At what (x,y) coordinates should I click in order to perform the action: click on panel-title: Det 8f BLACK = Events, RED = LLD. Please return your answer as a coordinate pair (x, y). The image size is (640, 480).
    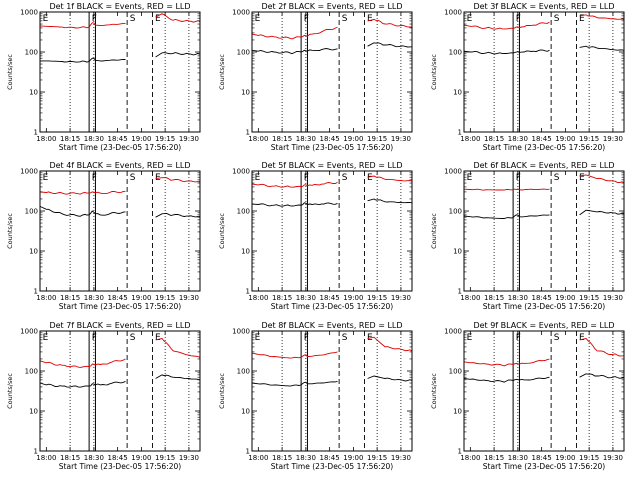
    Looking at the image, I should click on (331, 325).